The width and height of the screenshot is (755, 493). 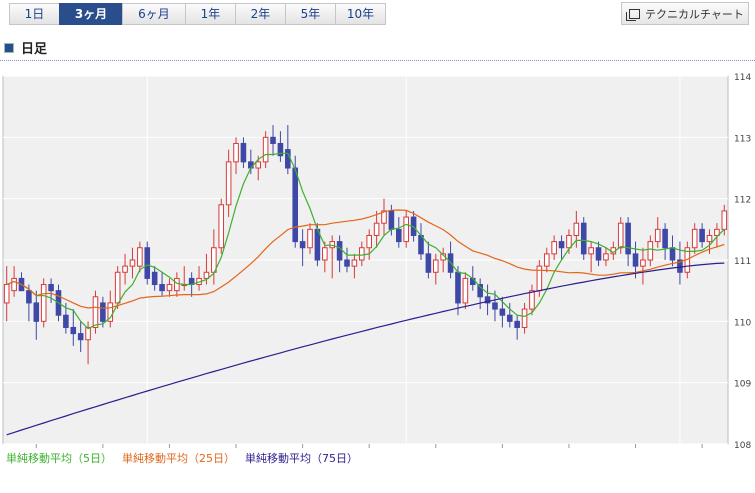 What do you see at coordinates (34, 14) in the screenshot?
I see `tab-1d: 1日` at bounding box center [34, 14].